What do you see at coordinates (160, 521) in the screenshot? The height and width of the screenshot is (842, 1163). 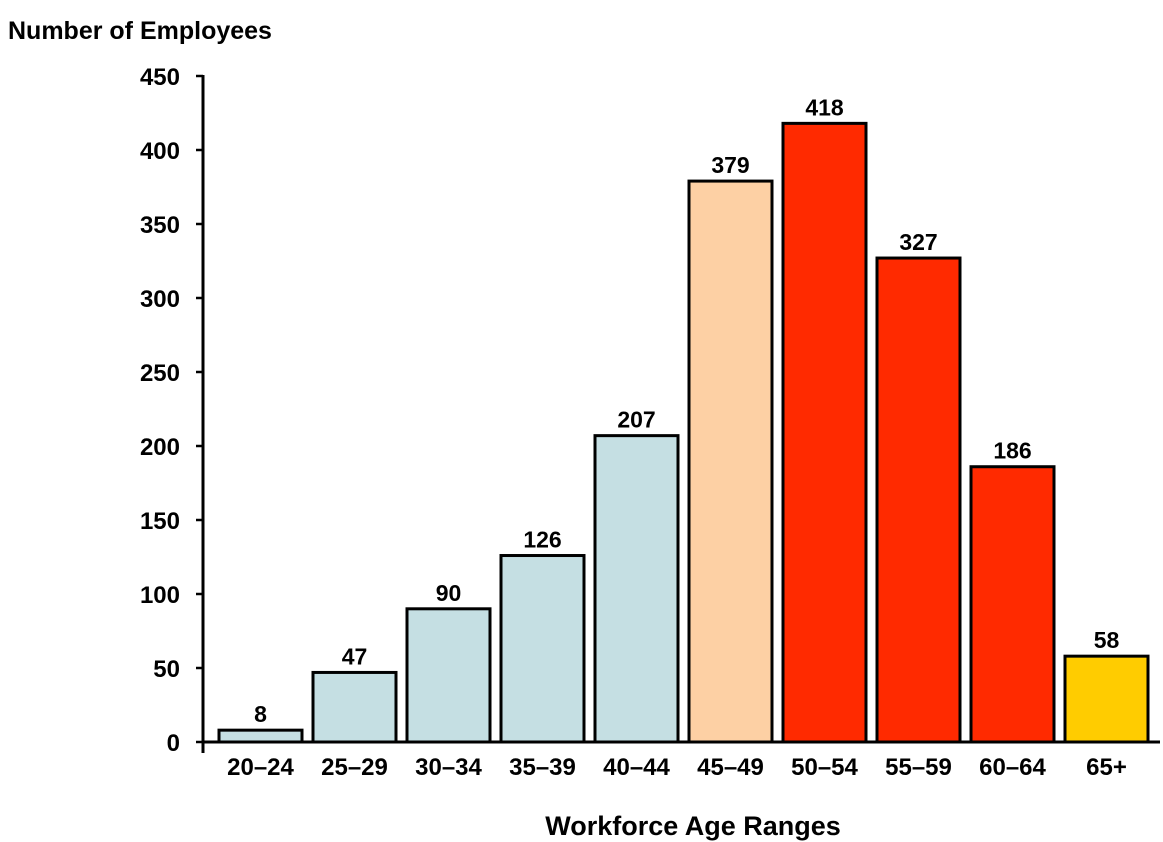 I see `y-tick-label: 150` at bounding box center [160, 521].